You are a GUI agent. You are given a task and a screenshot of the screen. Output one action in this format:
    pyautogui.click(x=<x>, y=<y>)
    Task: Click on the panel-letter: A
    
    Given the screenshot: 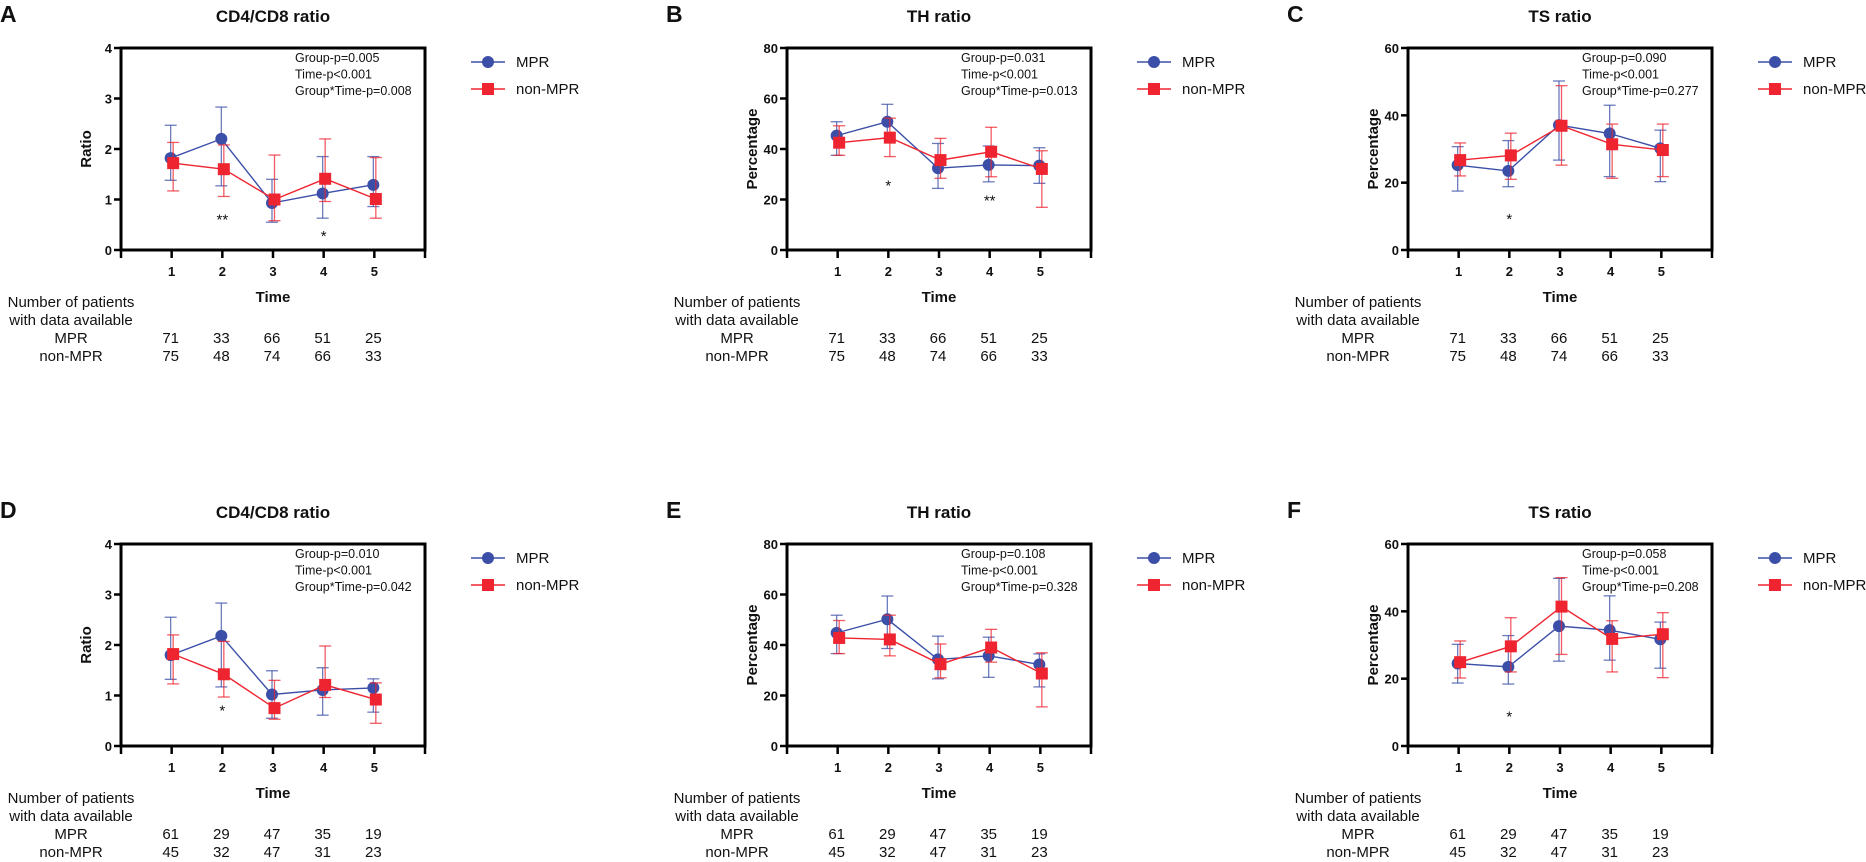 What is the action you would take?
    pyautogui.click(x=8, y=14)
    